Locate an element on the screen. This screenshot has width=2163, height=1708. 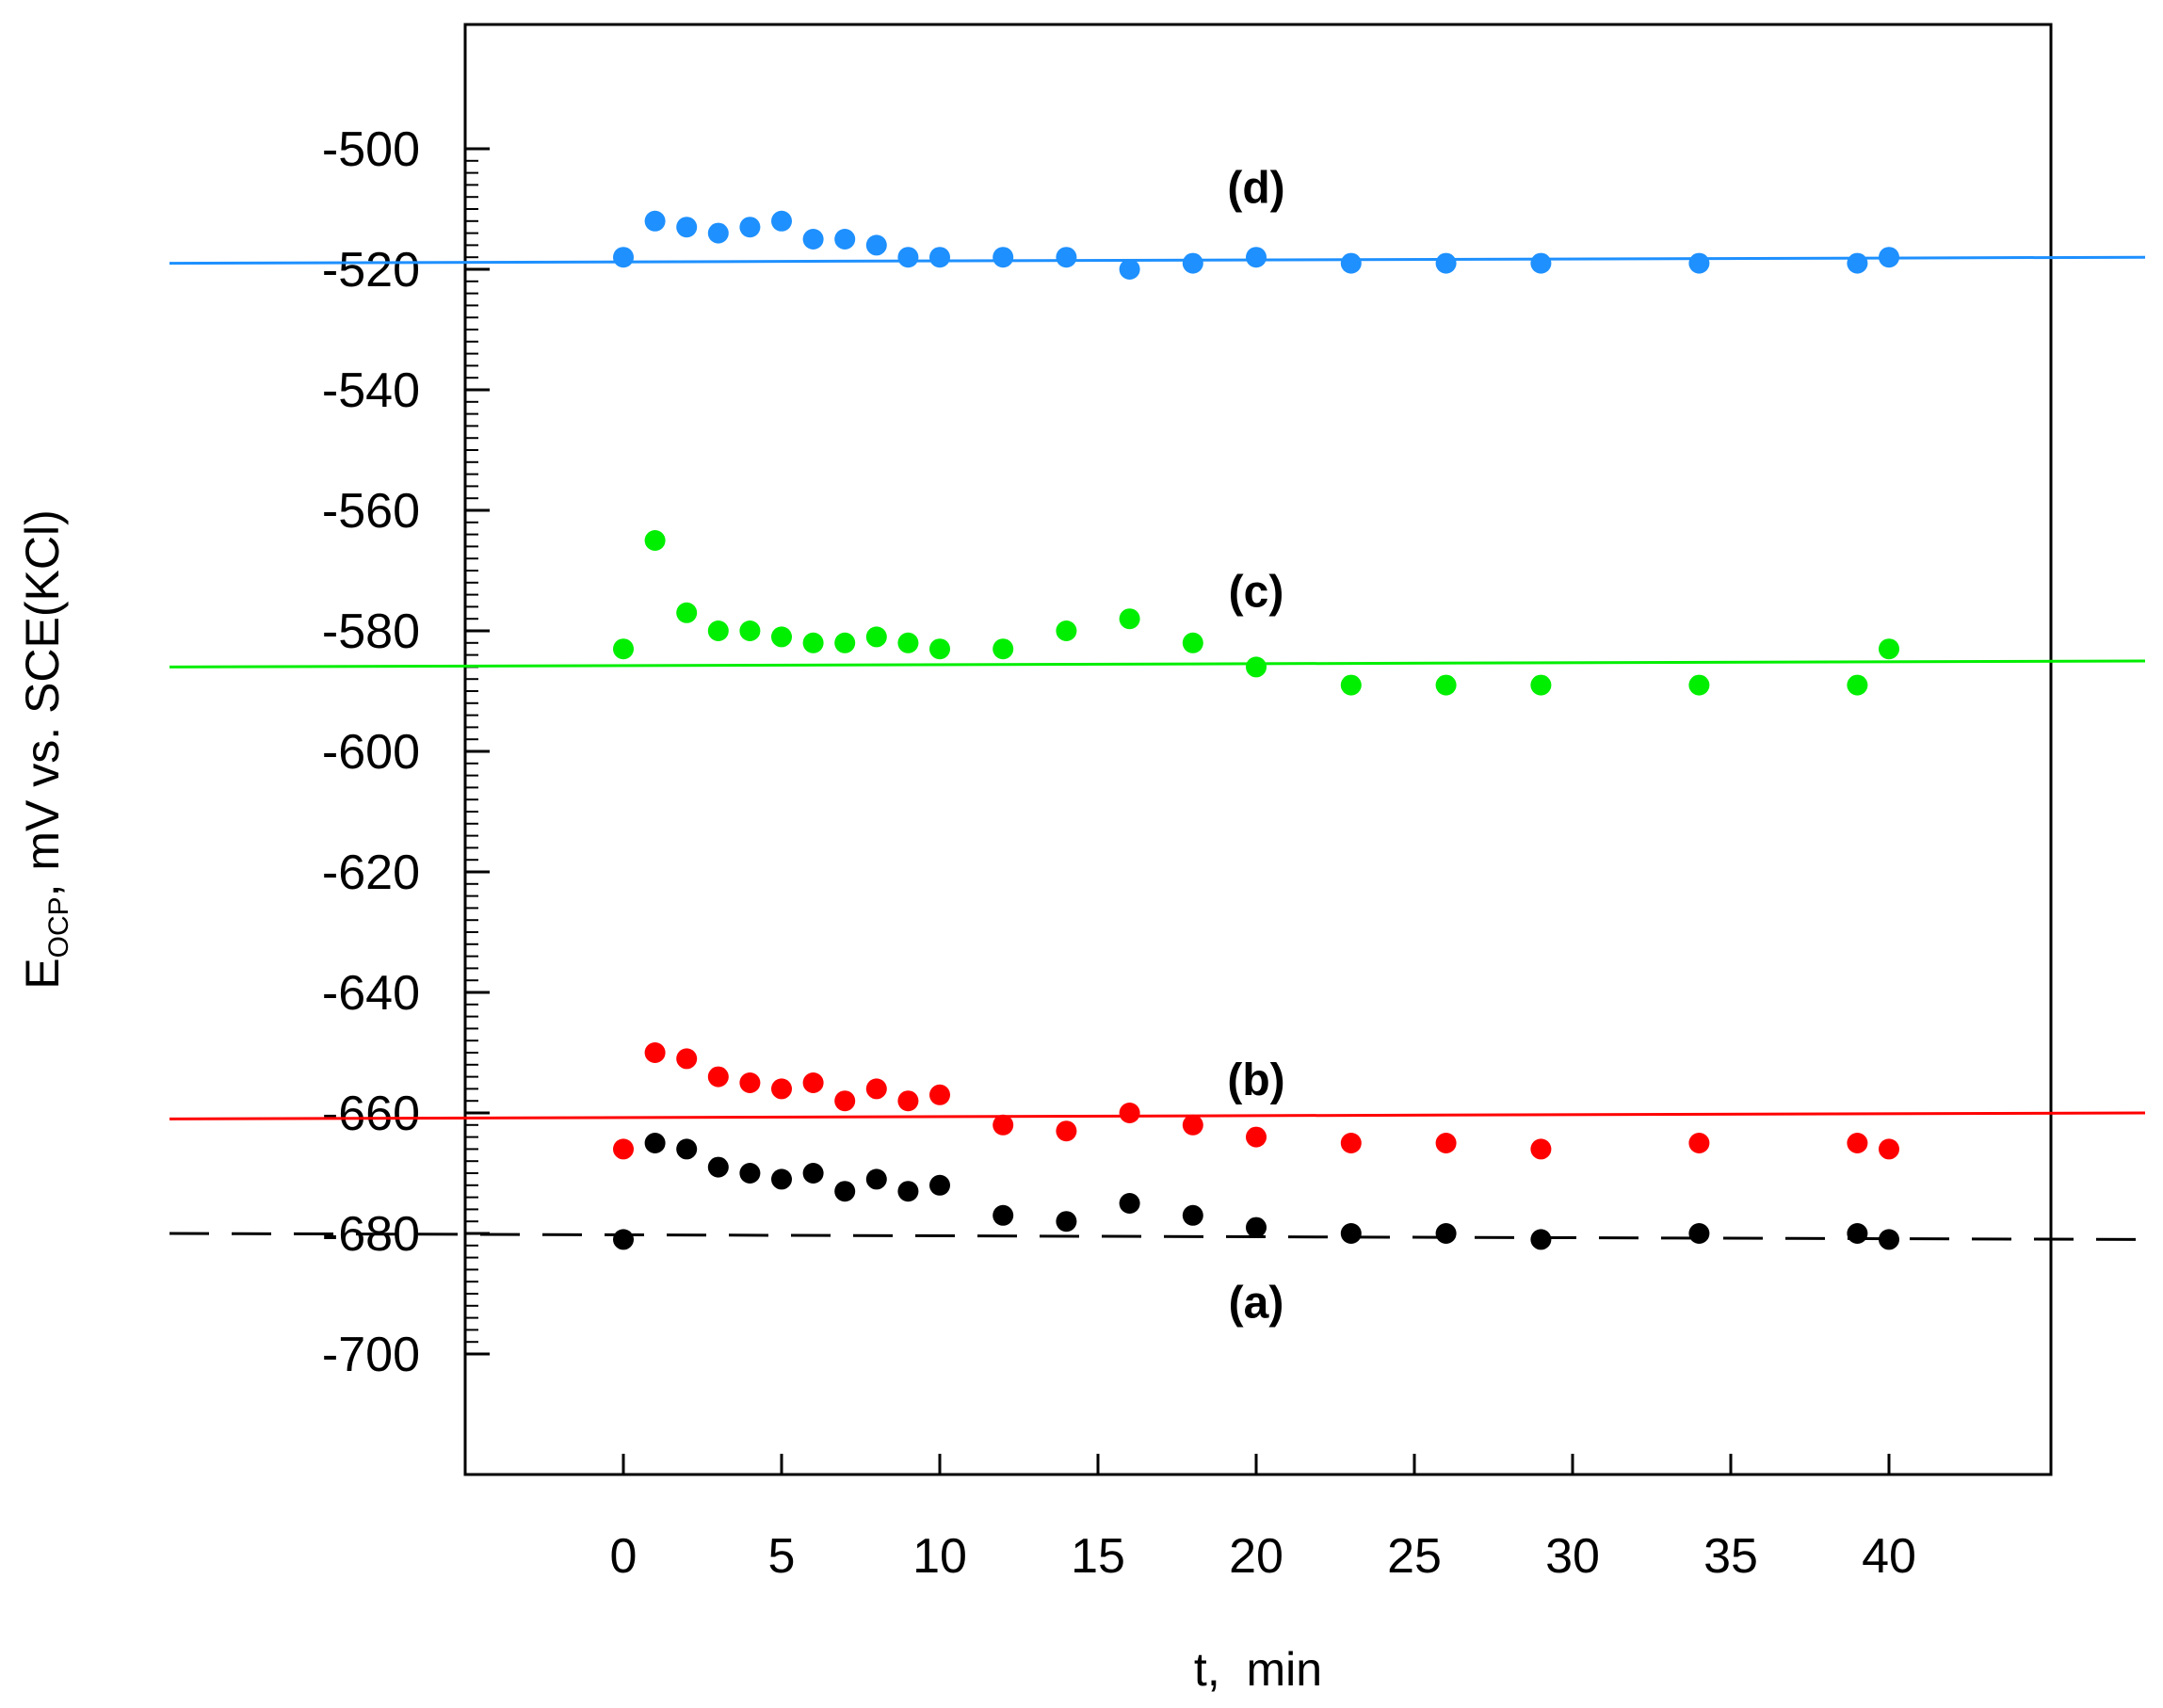
y-axis-title-main: E is located at coordinates (42, 973).